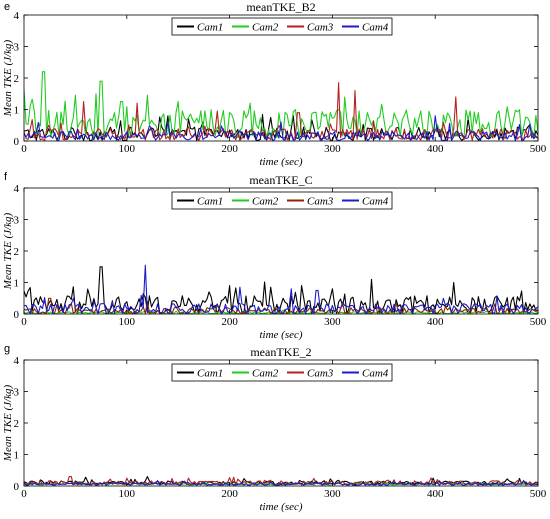 This screenshot has height=519, width=550. Describe the element at coordinates (280, 352) in the screenshot. I see `chart-title: meanTKE_2` at that location.